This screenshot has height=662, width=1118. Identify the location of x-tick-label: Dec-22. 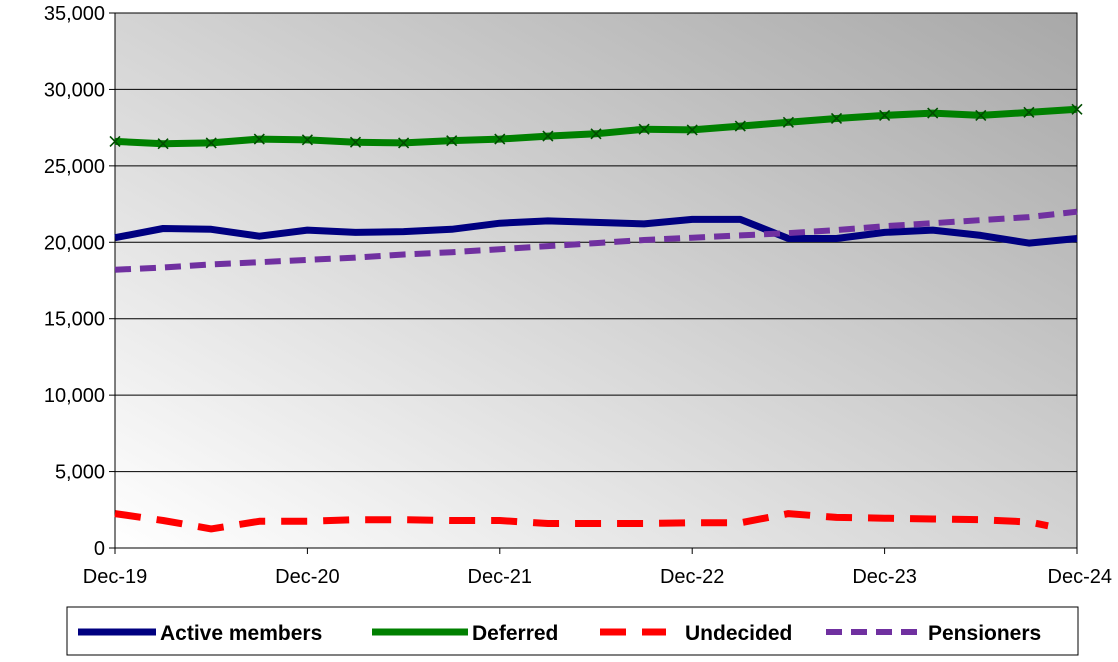
(692, 577).